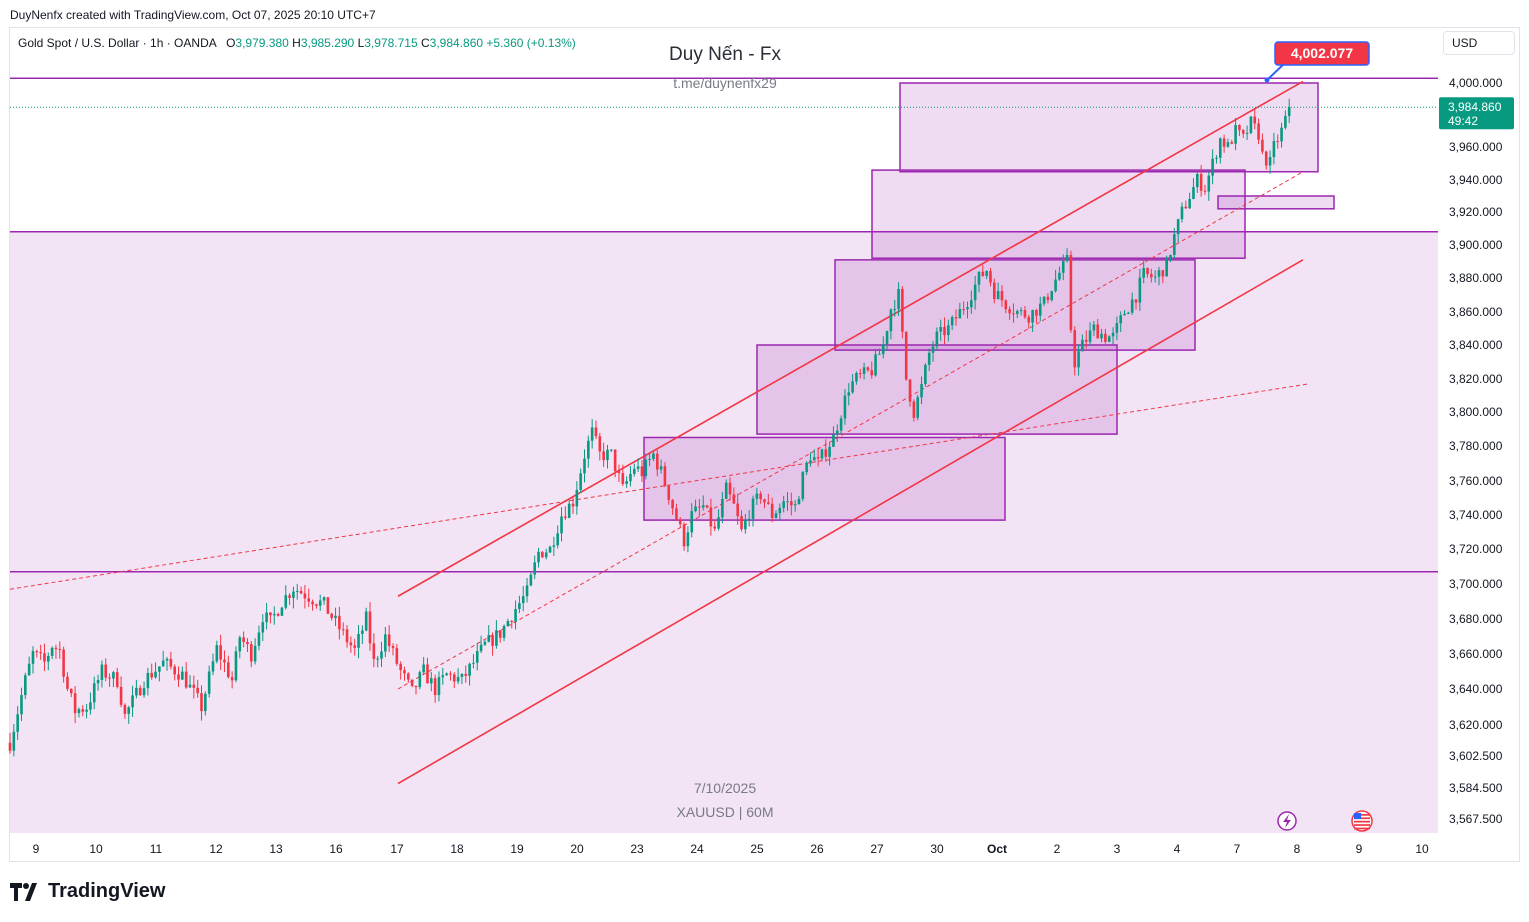 The image size is (1529, 922). Describe the element at coordinates (1476, 446) in the screenshot. I see `y-tick-label: 3,780.000` at that location.